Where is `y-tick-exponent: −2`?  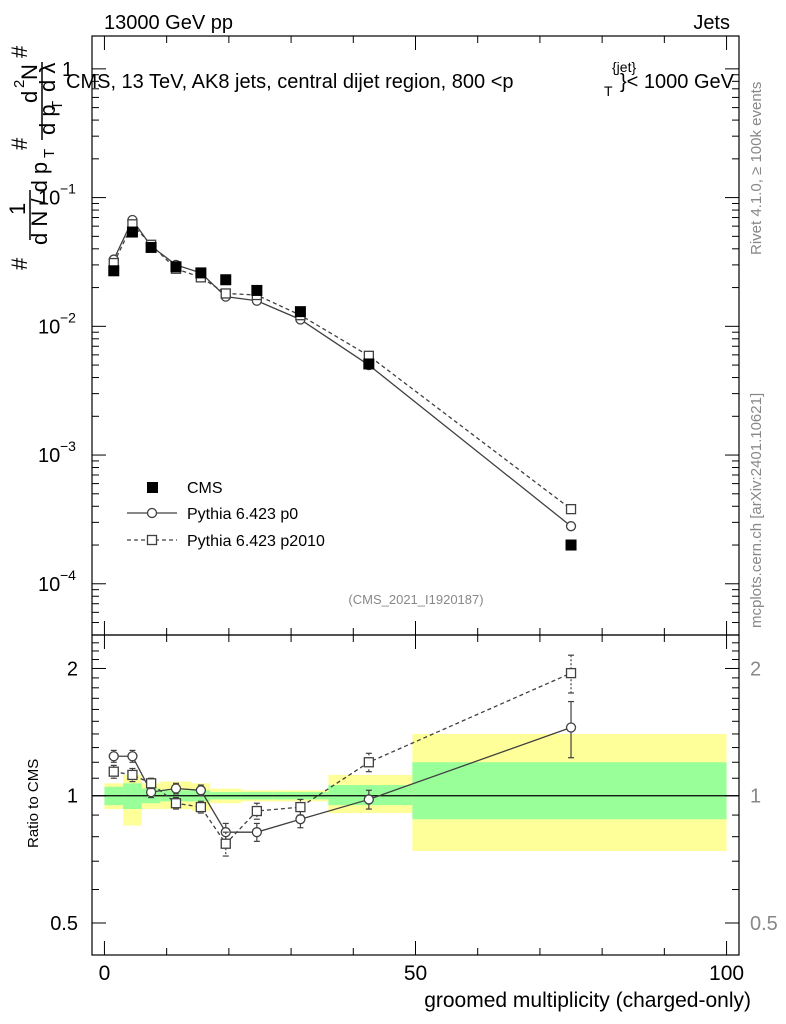
y-tick-exponent: −2 is located at coordinates (68, 317).